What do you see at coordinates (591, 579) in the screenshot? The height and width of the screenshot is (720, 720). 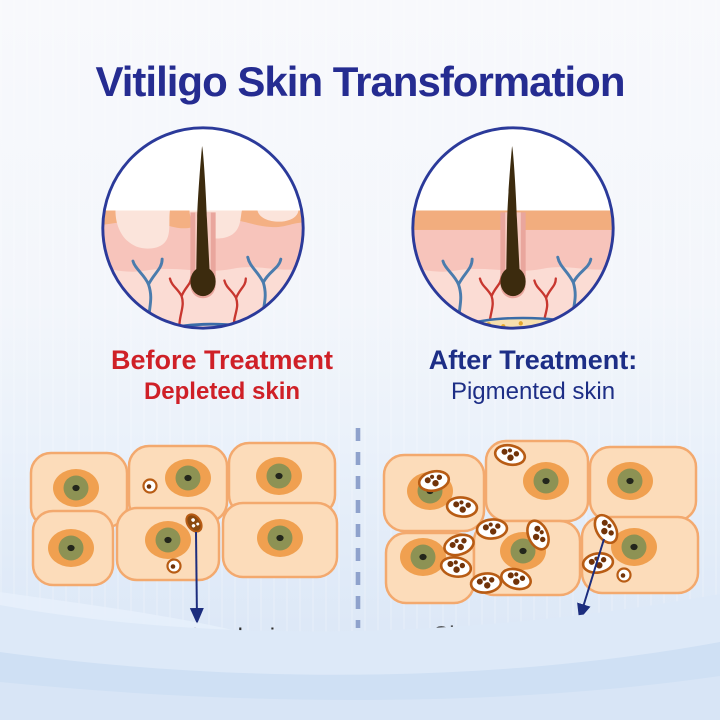 I see `after-annotation-arrow` at bounding box center [591, 579].